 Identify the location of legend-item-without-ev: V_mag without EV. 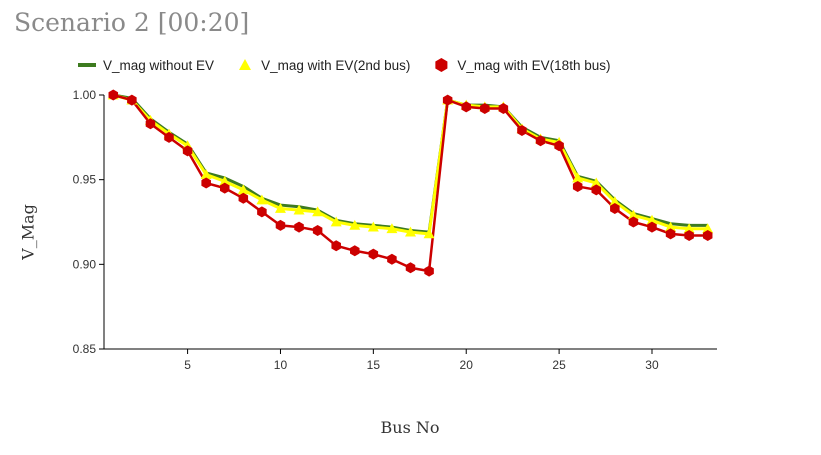
(146, 65).